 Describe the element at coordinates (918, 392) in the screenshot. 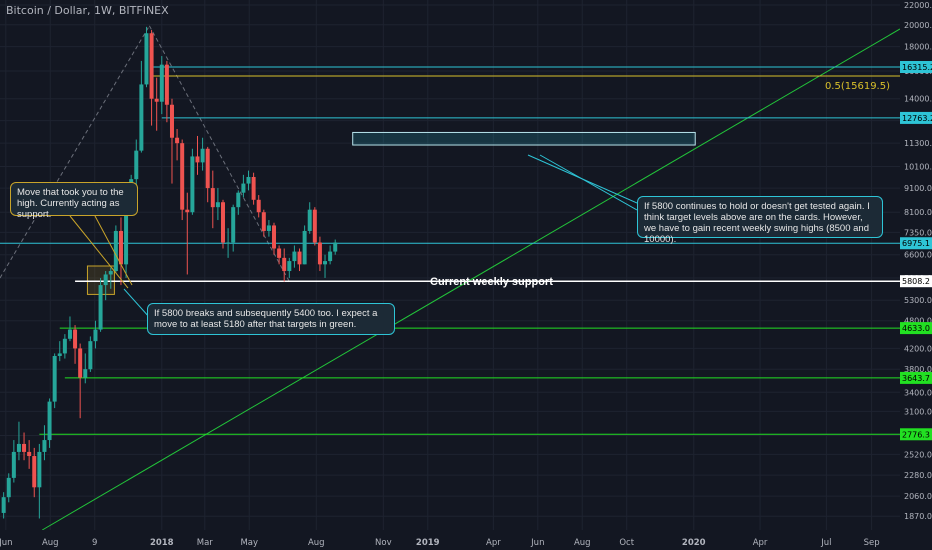

I see `price-tick-label: 3400.0` at that location.